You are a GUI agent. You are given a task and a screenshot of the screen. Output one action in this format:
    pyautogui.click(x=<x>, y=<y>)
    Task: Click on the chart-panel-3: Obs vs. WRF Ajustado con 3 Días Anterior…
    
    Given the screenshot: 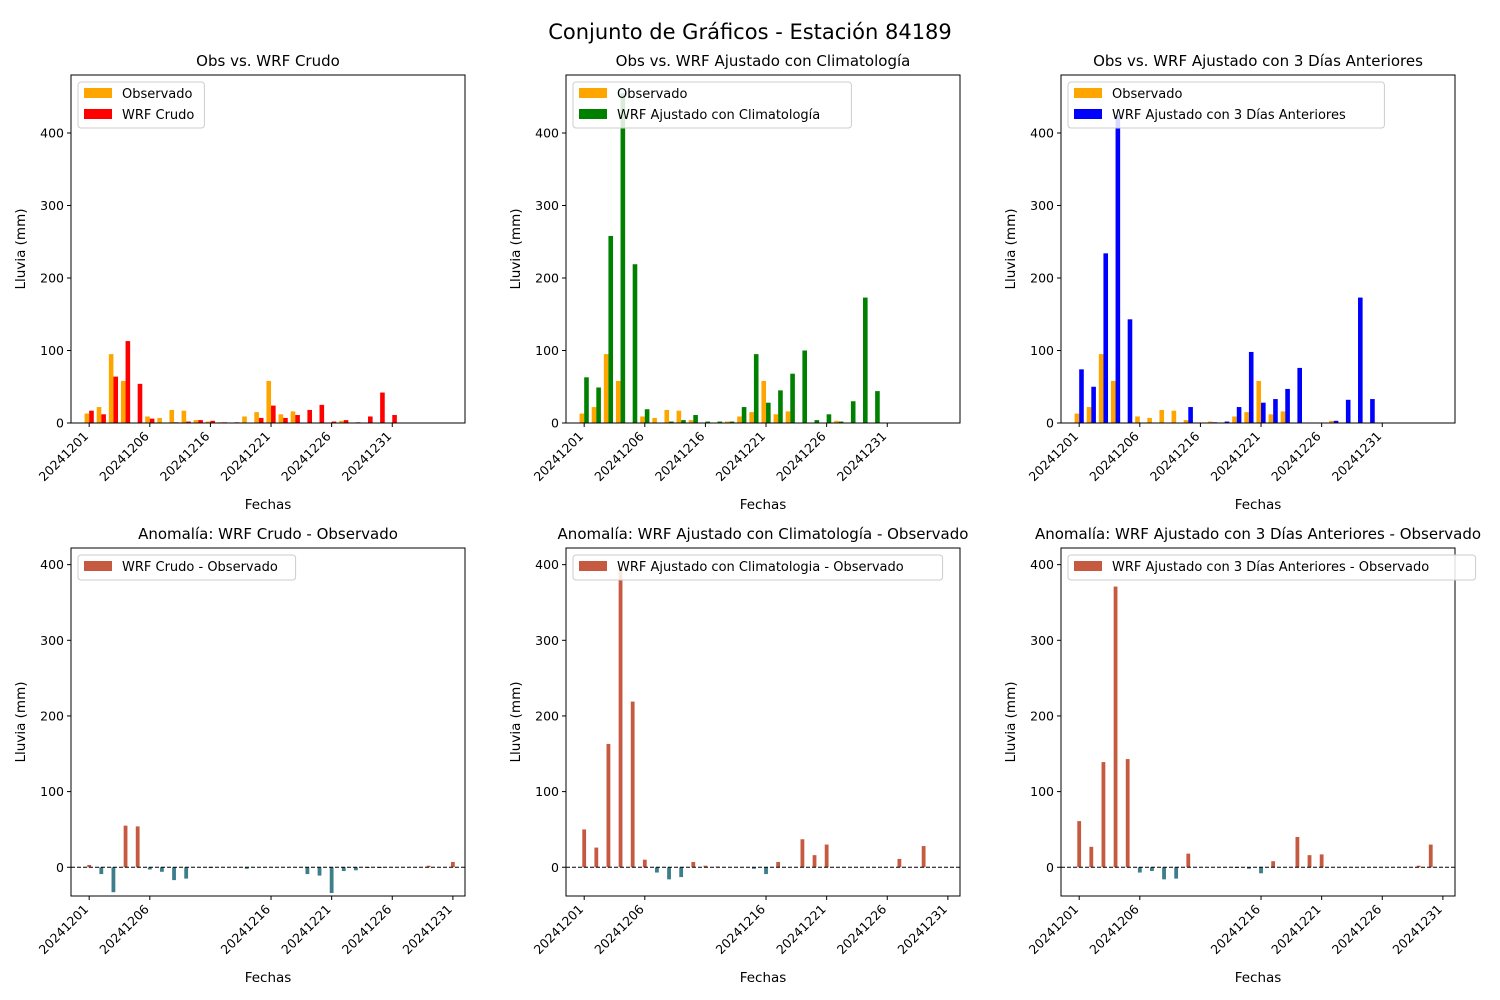 What is the action you would take?
    pyautogui.click(x=1229, y=282)
    